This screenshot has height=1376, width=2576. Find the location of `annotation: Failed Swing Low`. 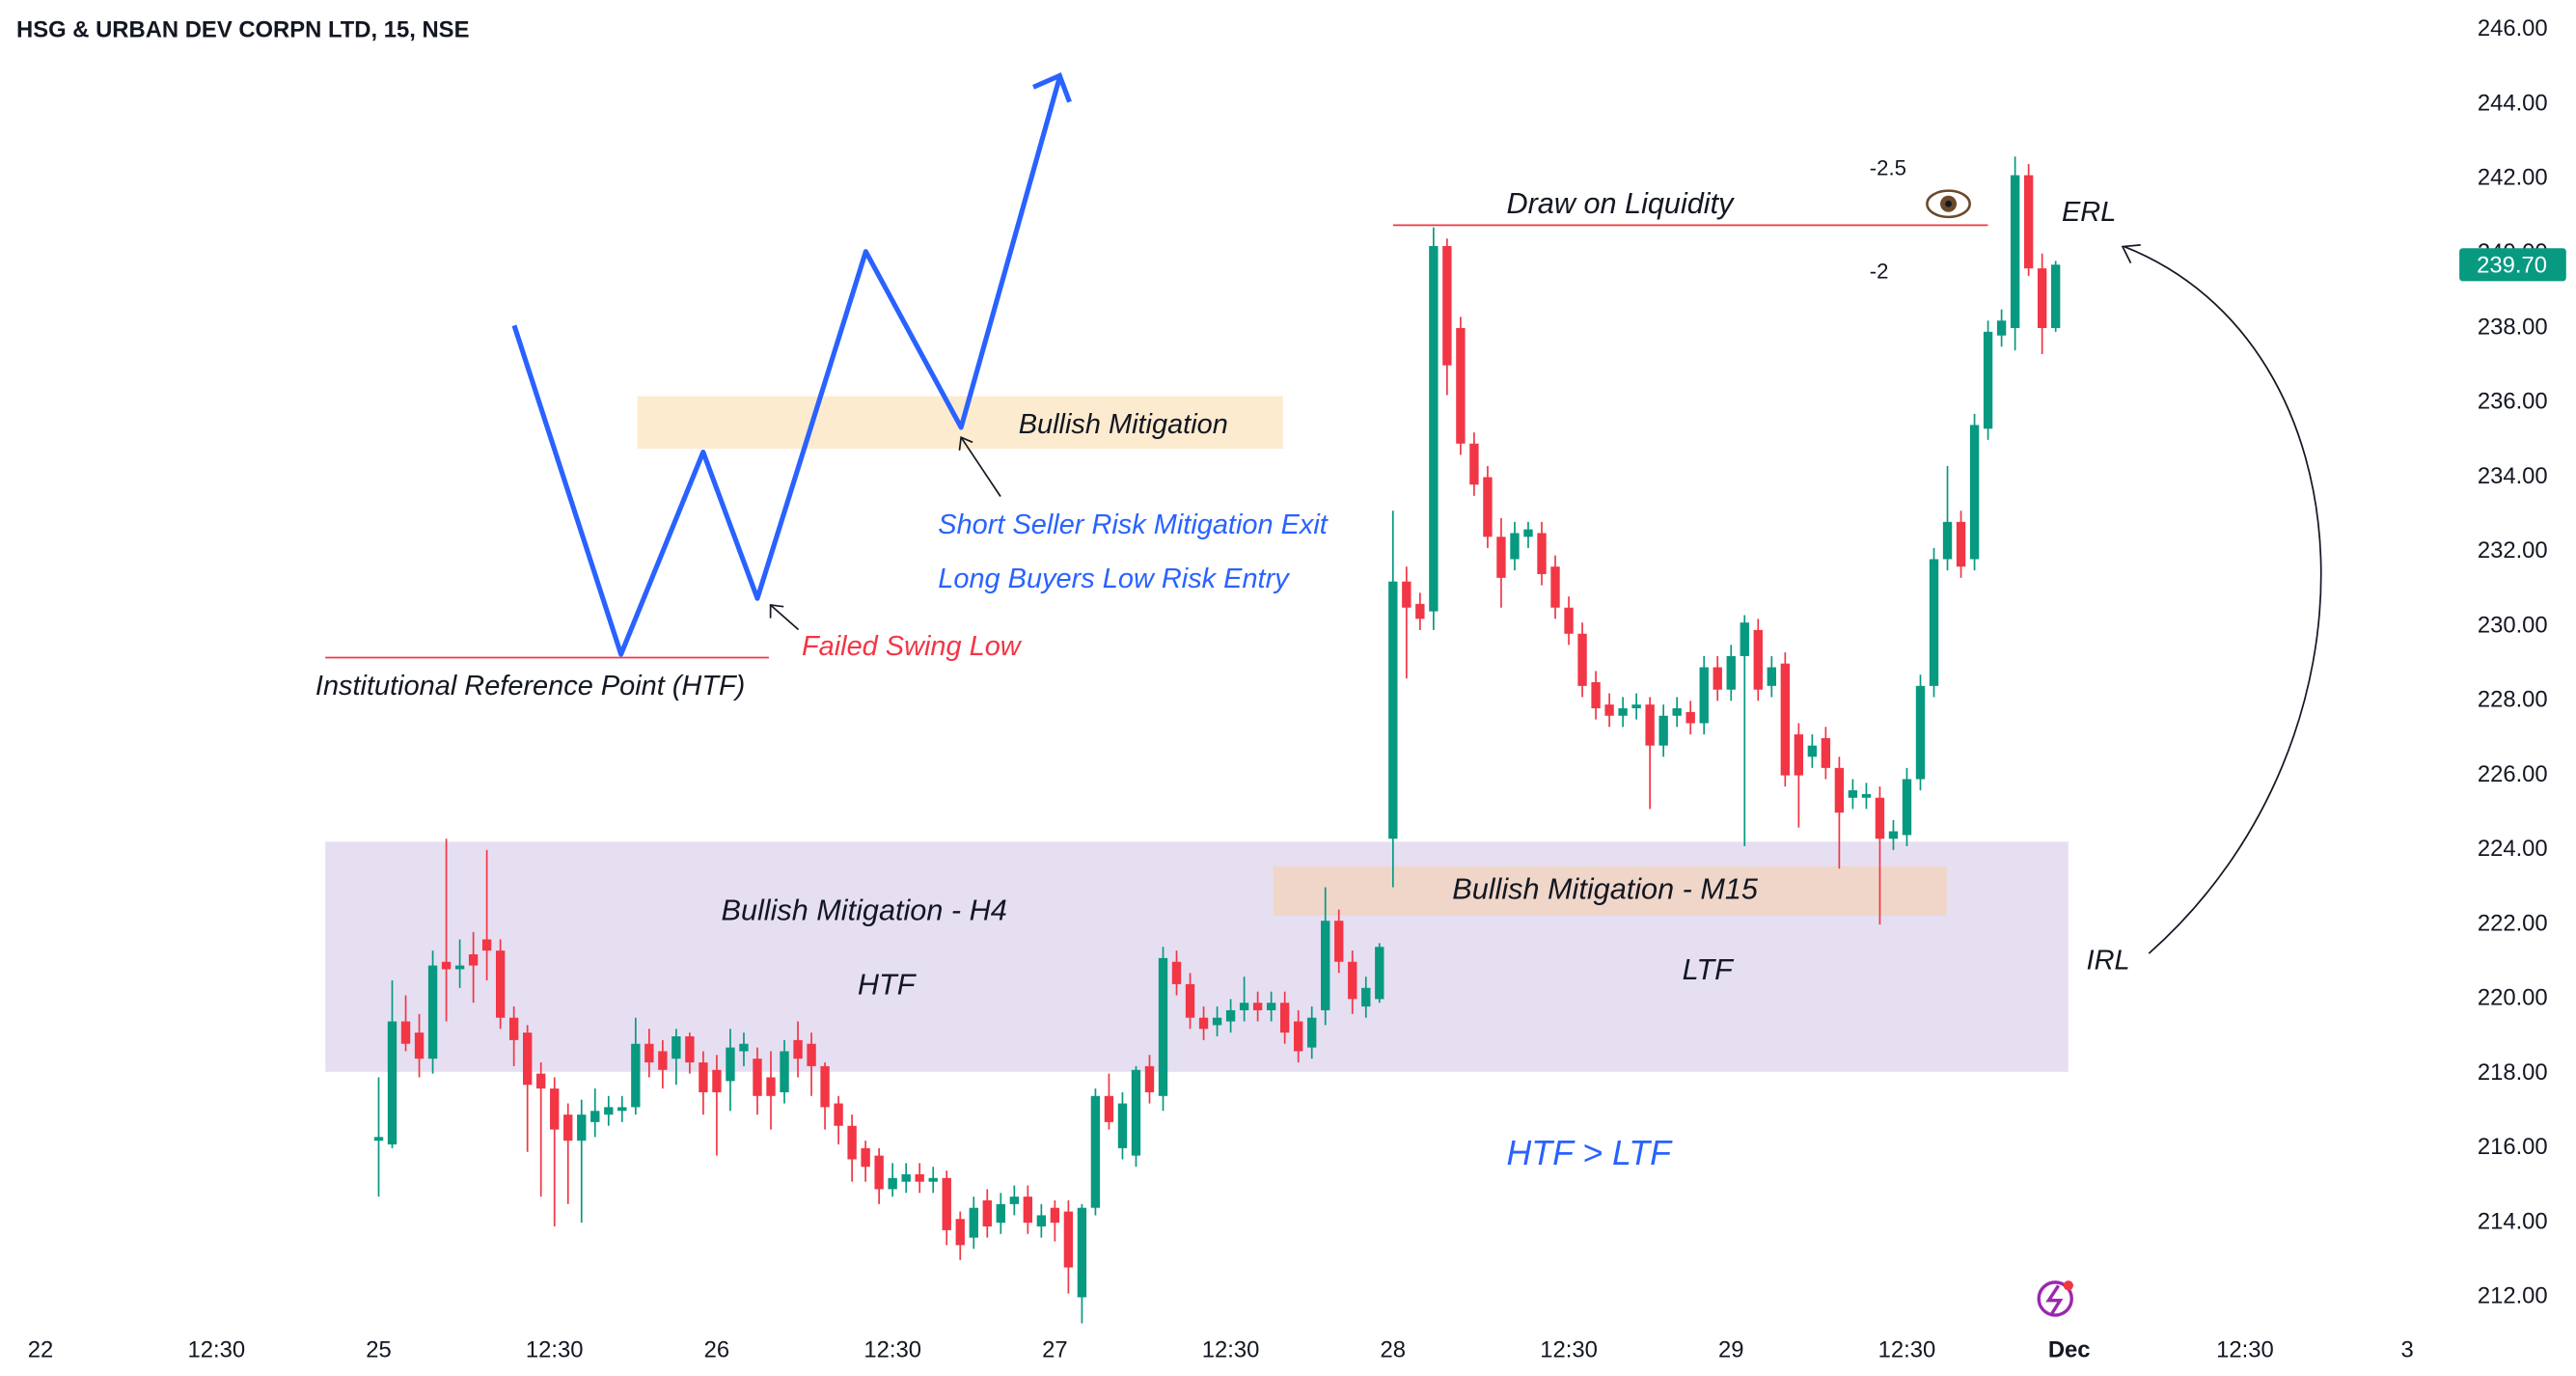

annotation: Failed Swing Low is located at coordinates (913, 646).